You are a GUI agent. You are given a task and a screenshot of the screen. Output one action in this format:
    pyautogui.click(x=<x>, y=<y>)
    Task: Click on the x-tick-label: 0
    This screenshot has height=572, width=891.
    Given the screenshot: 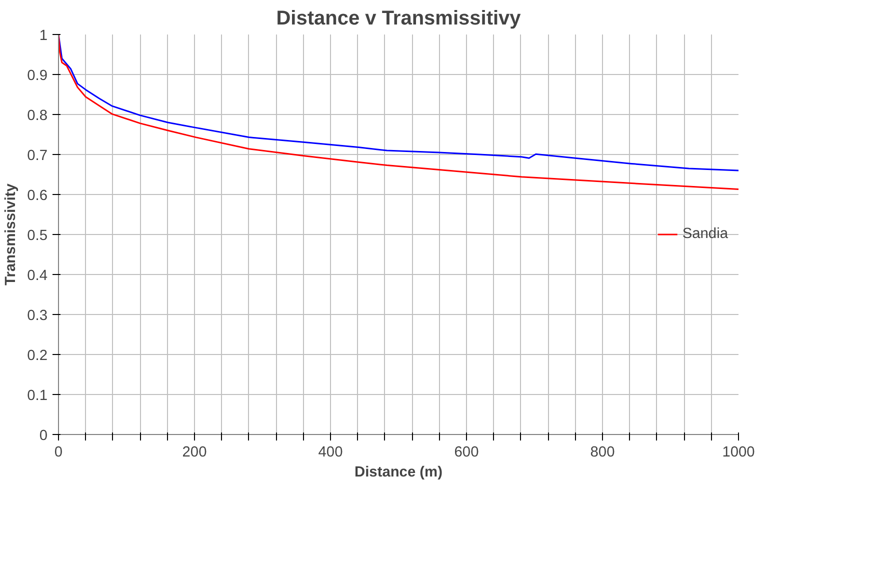 What is the action you would take?
    pyautogui.click(x=58, y=452)
    